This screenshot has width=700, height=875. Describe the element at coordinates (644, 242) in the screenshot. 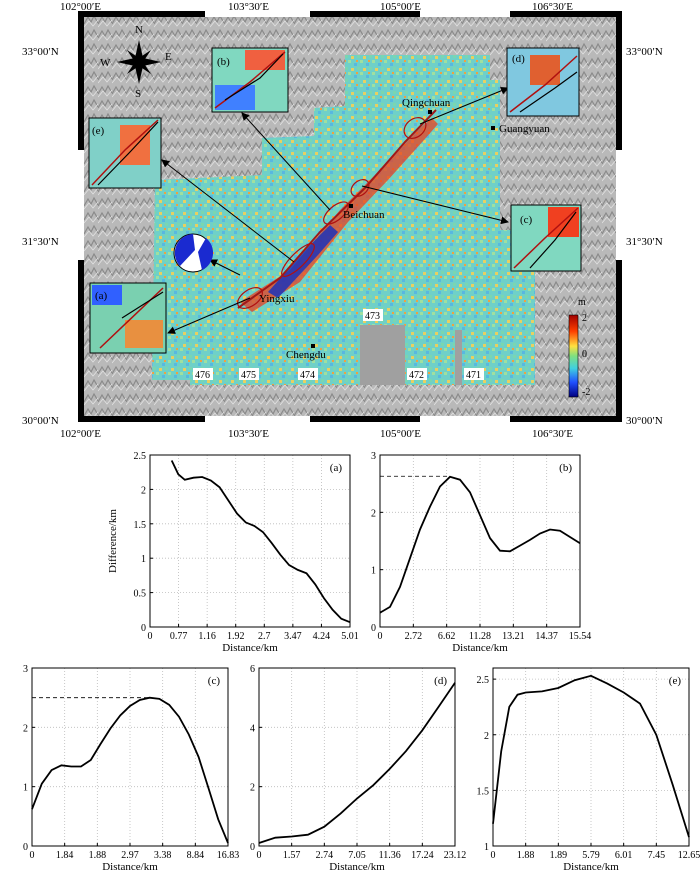

I see `lat-right-2: 31°30′N` at that location.